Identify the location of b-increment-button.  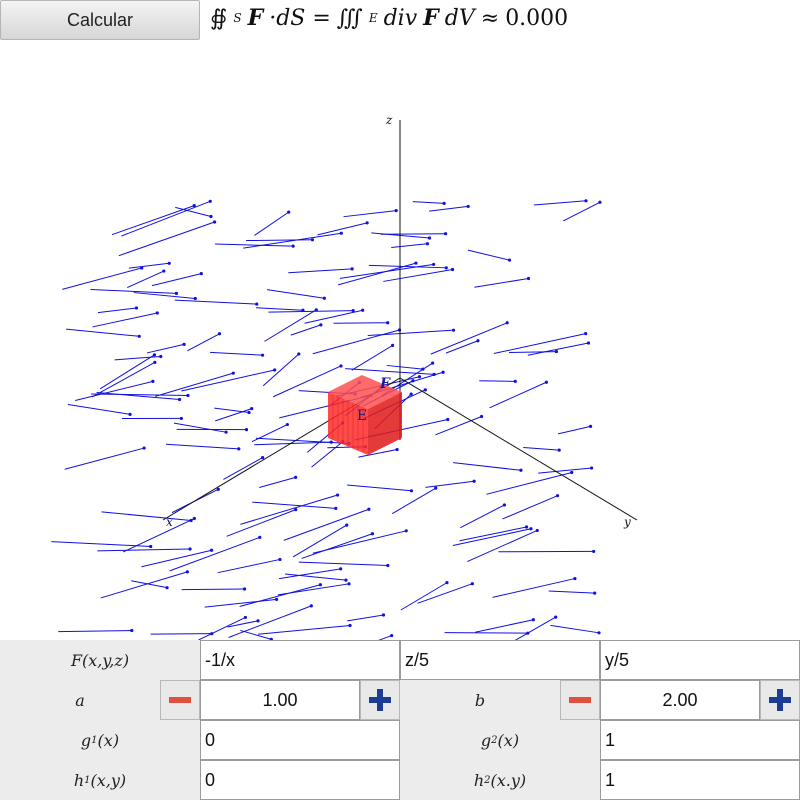
(780, 700).